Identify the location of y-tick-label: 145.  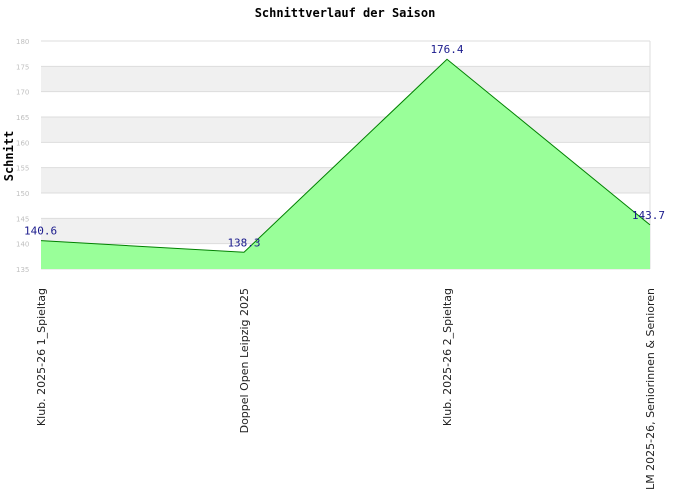
(22, 219).